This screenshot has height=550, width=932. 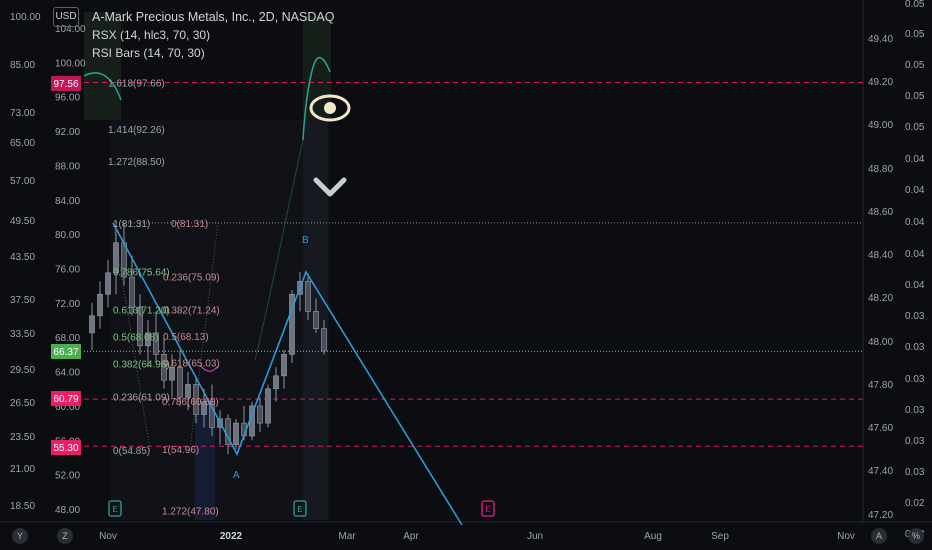 What do you see at coordinates (141, 398) in the screenshot?
I see `fib-label-left: 0.236(61.09)` at bounding box center [141, 398].